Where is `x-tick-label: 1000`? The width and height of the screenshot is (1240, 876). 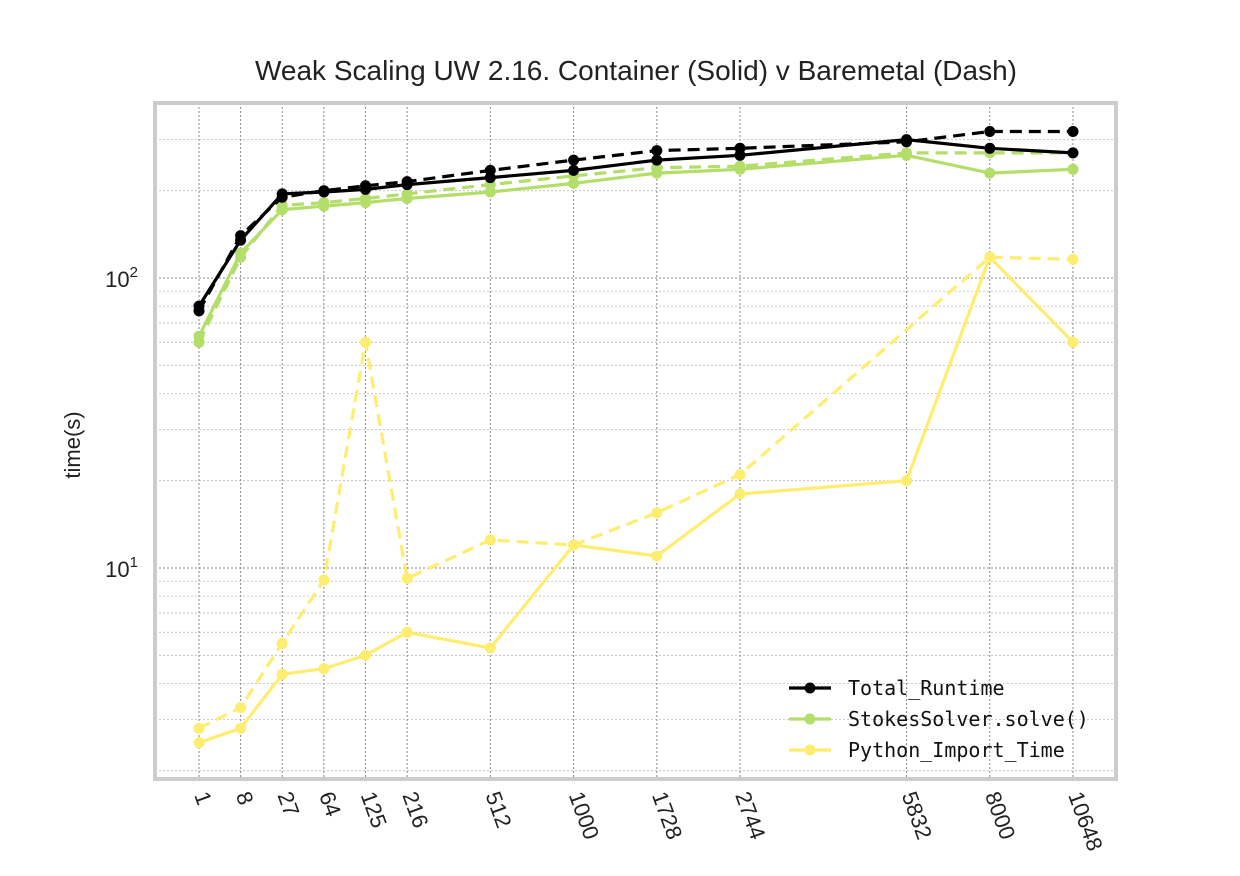 x-tick-label: 1000 is located at coordinates (584, 815).